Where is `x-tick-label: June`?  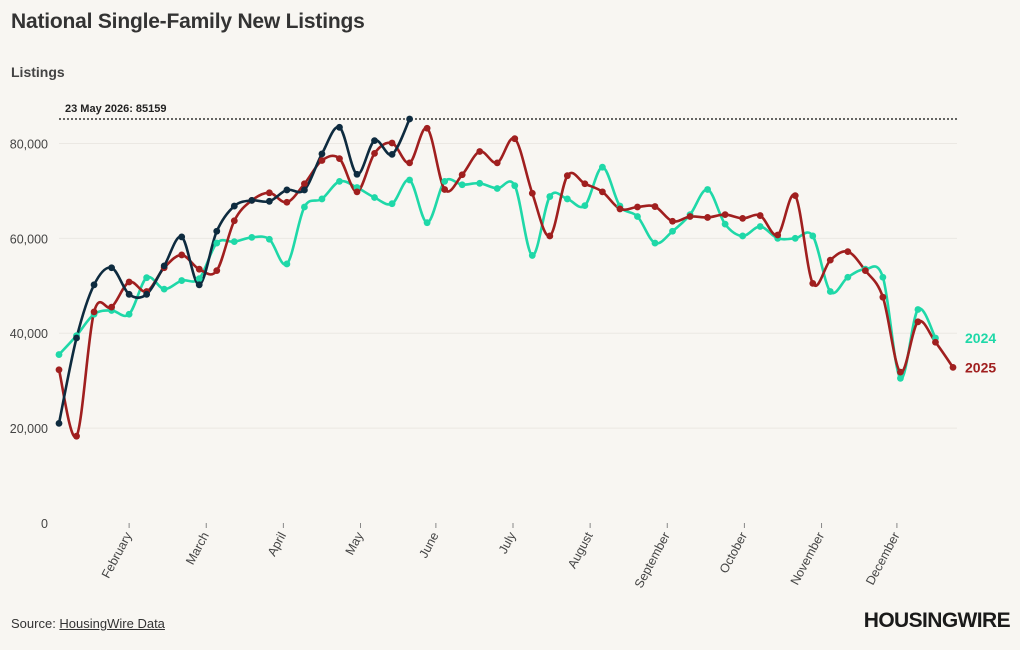
x-tick-label: June is located at coordinates (428, 545).